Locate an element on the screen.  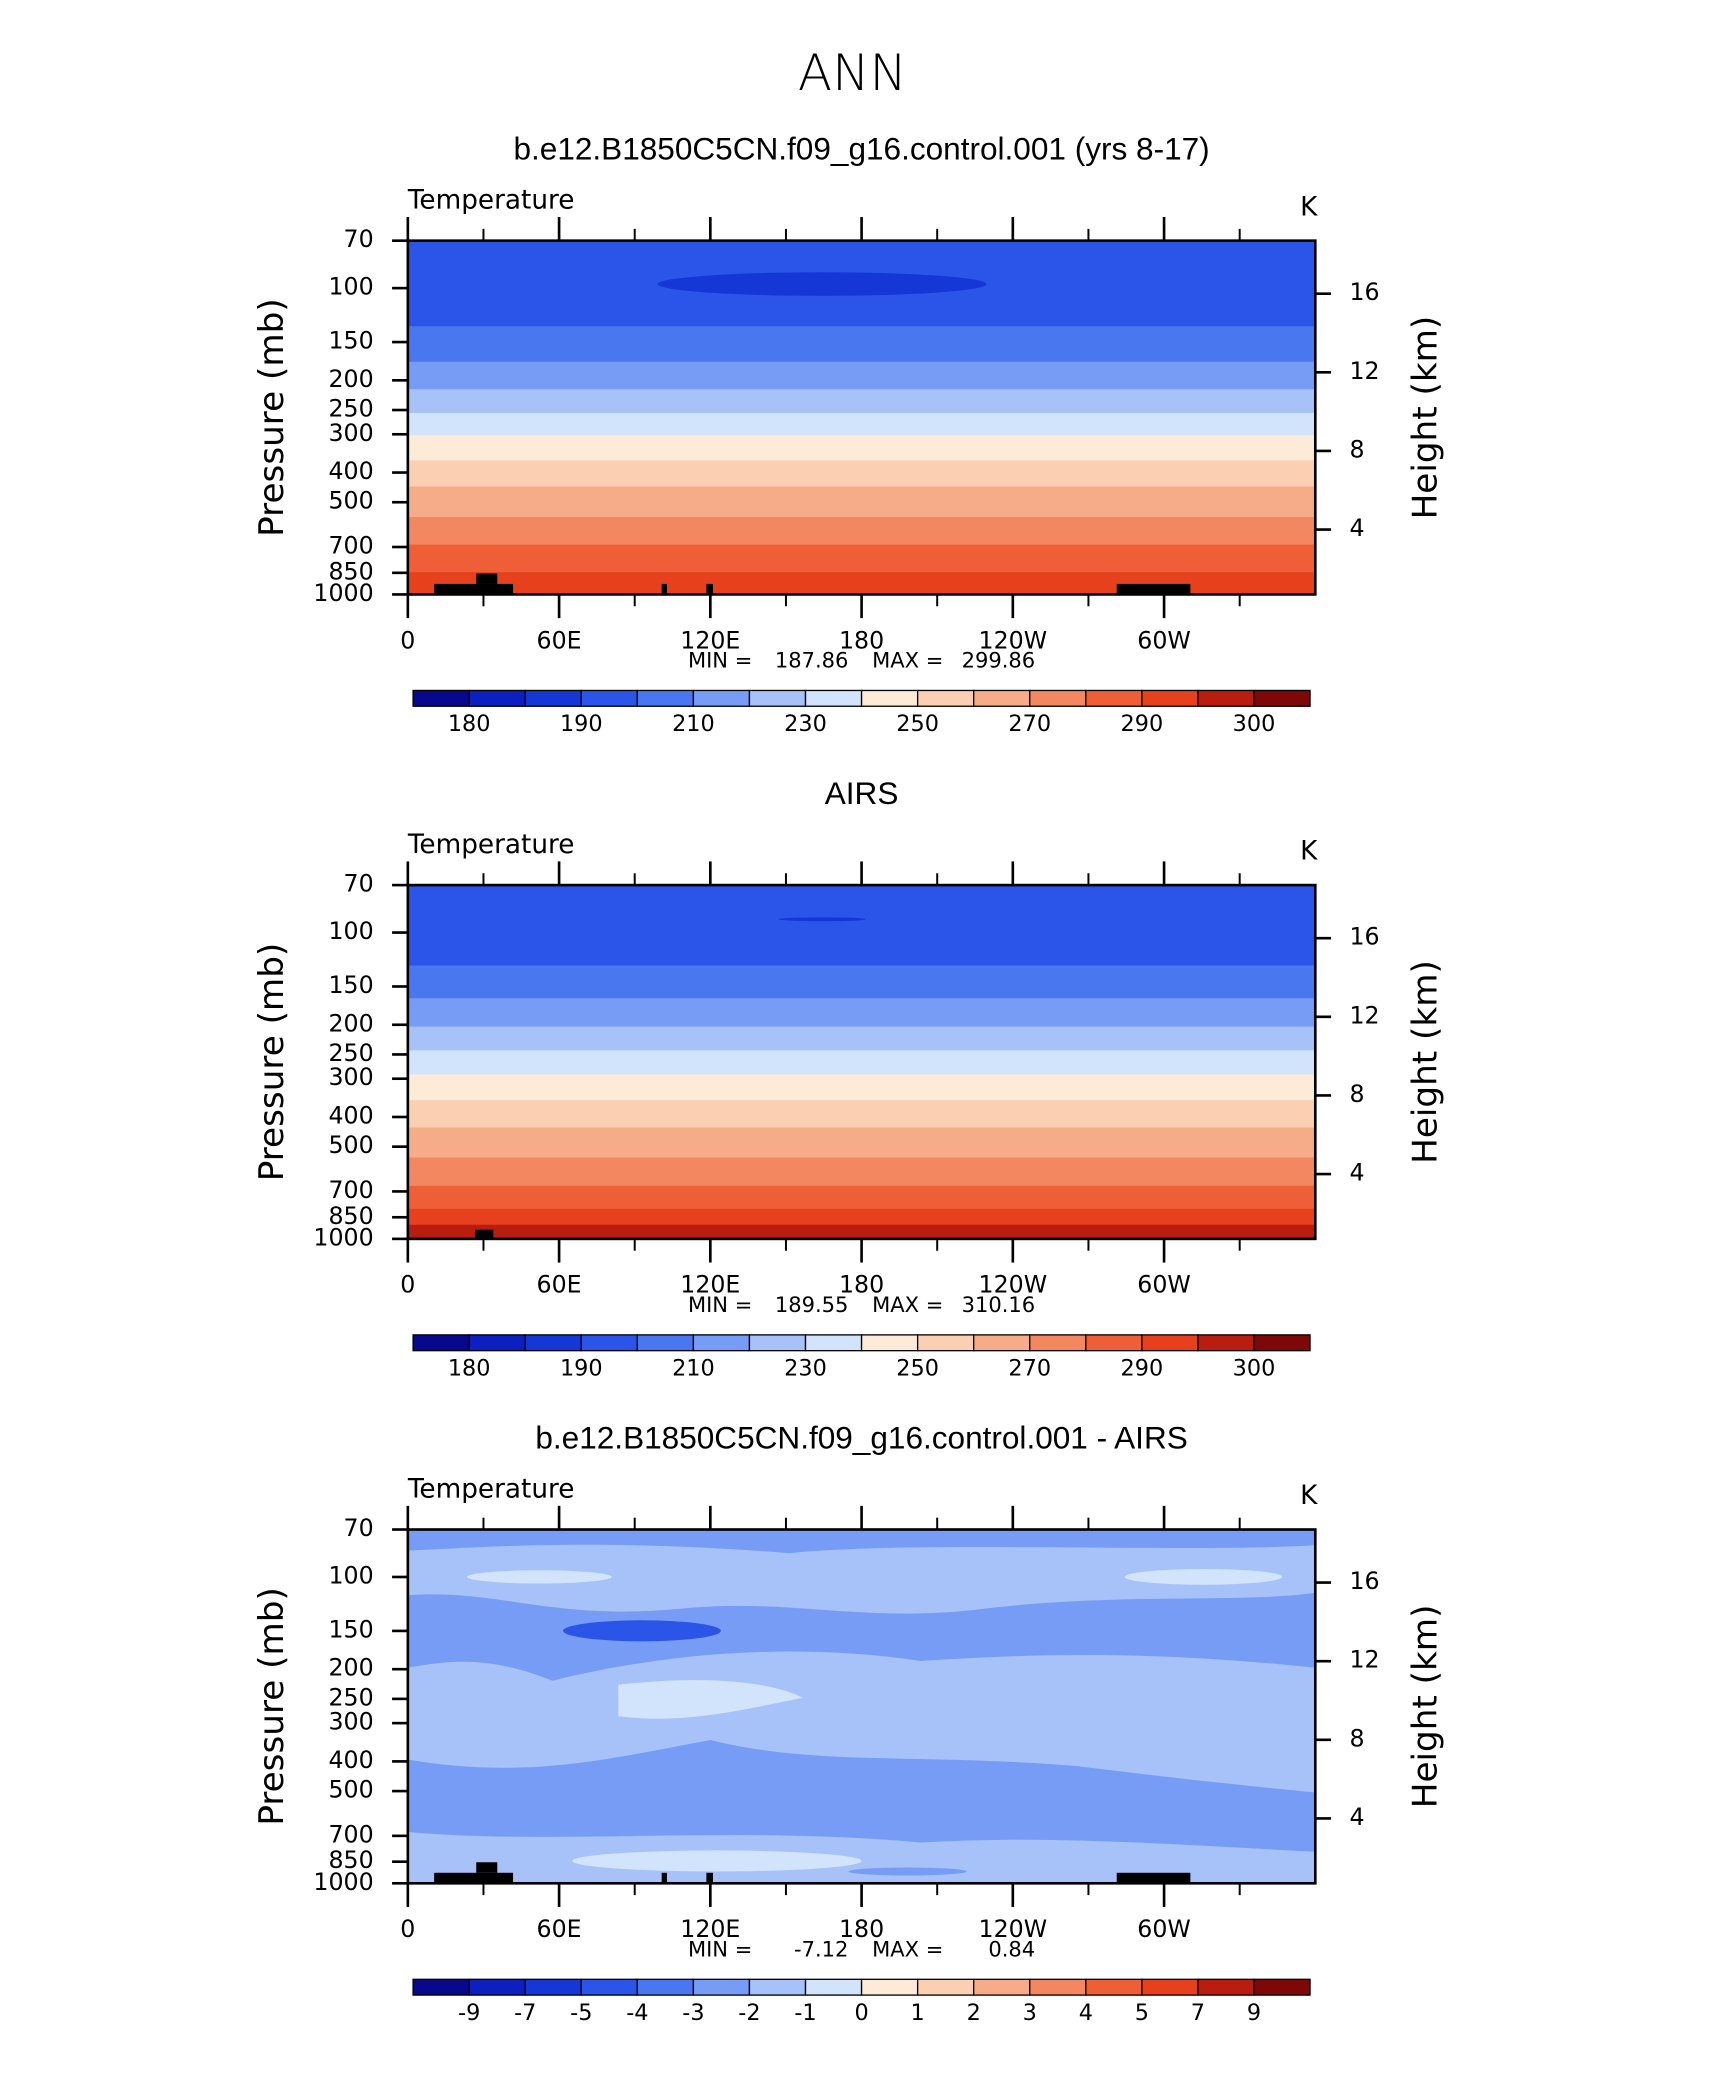
max-value: 0.84 is located at coordinates (1011, 1948).